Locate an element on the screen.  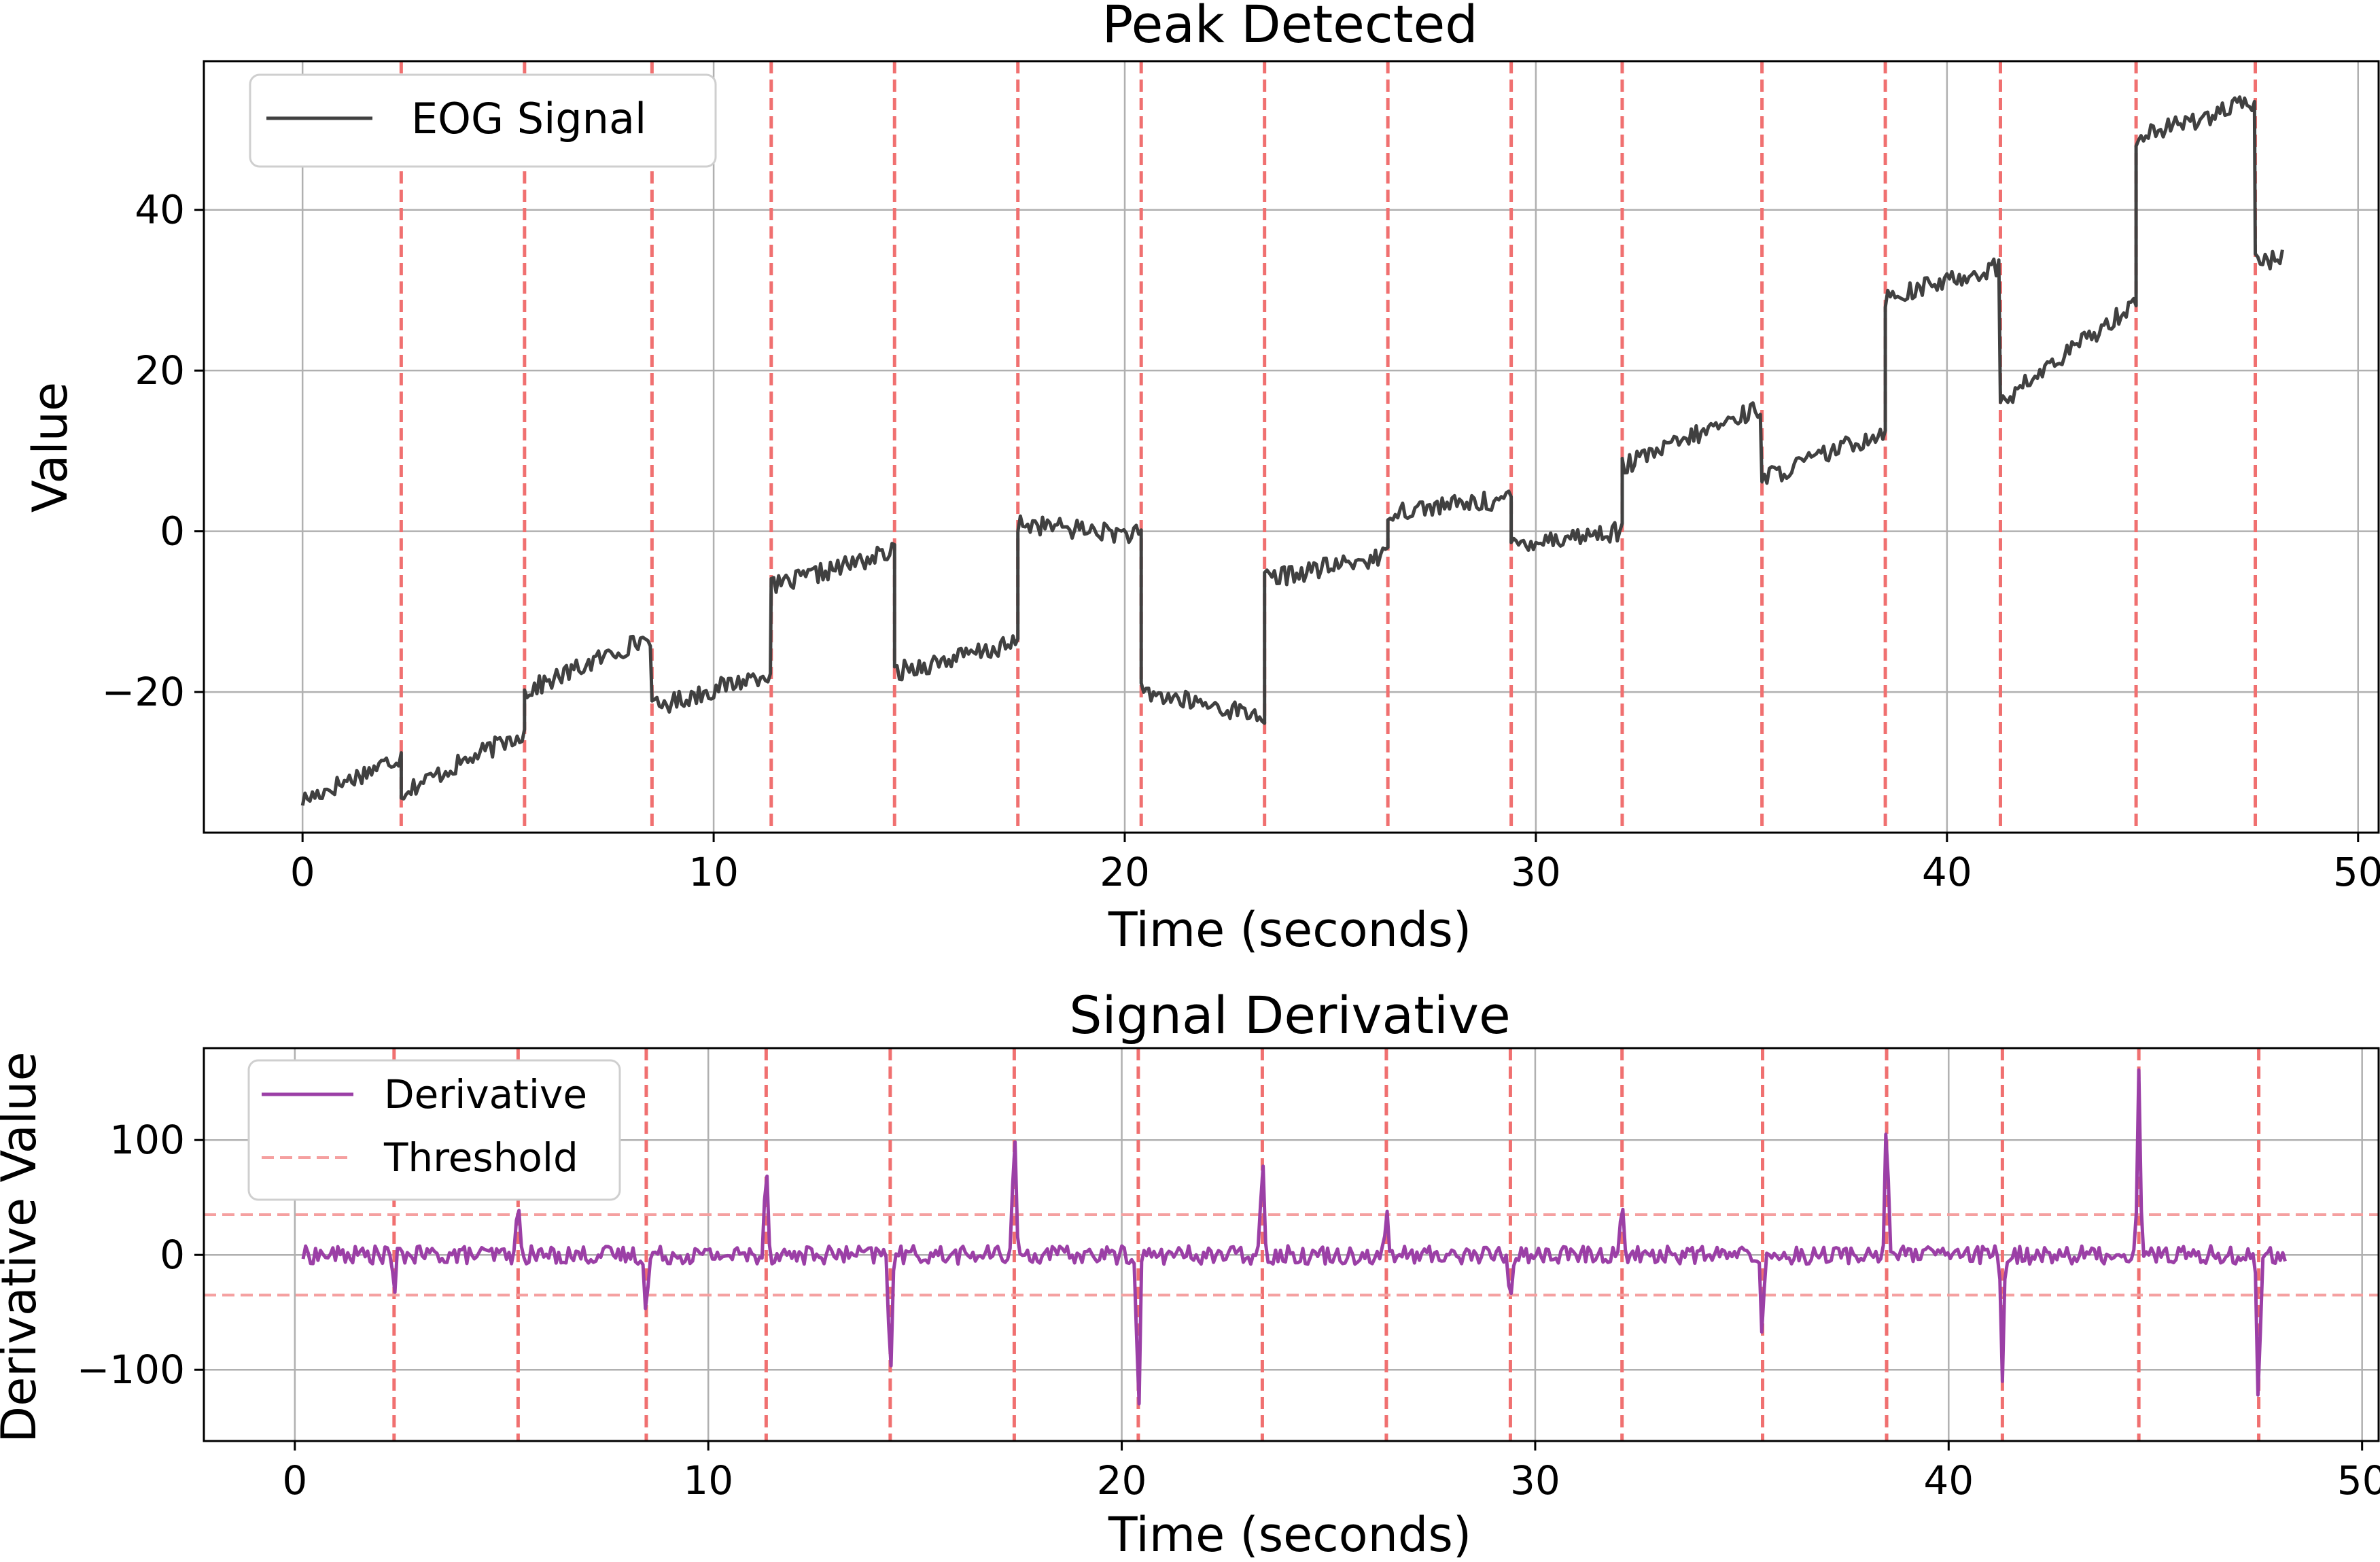
bottom-x-axis-label: Time (seconds) is located at coordinates (1290, 1535).